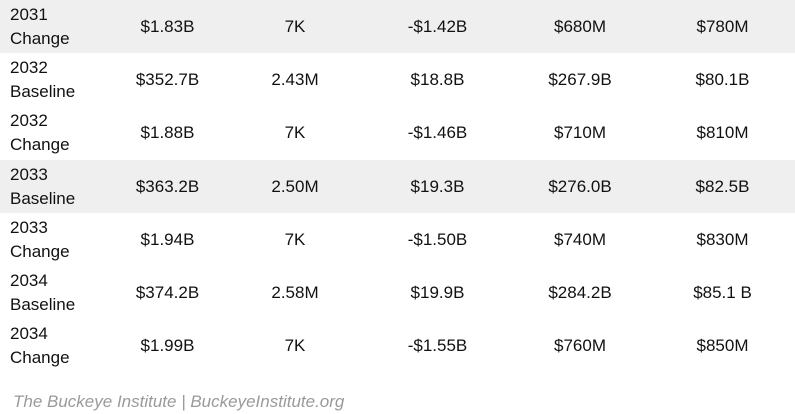  Describe the element at coordinates (722, 80) in the screenshot. I see `table-cell: $80.1B` at that location.